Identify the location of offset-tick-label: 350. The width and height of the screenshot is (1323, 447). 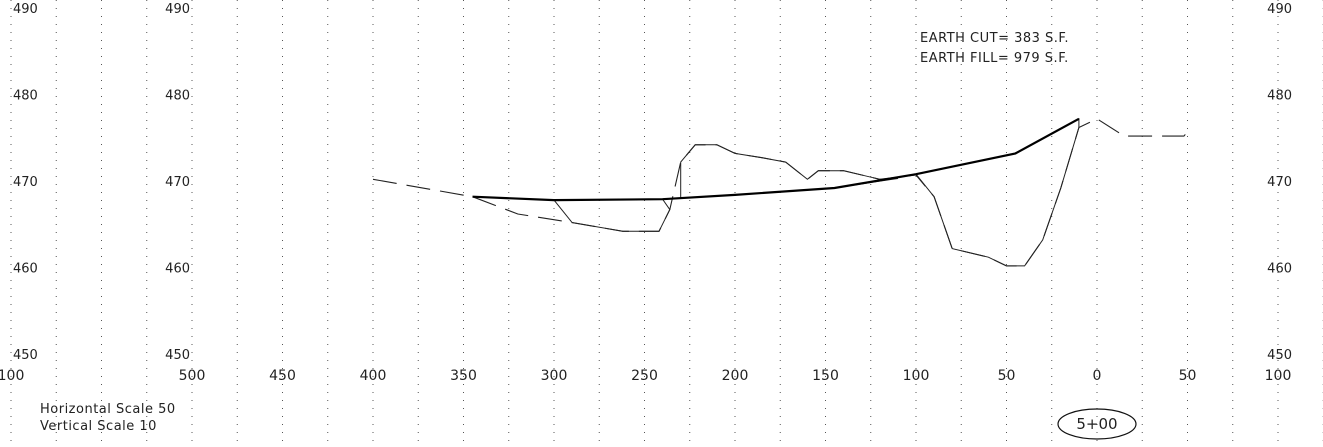
(463, 376).